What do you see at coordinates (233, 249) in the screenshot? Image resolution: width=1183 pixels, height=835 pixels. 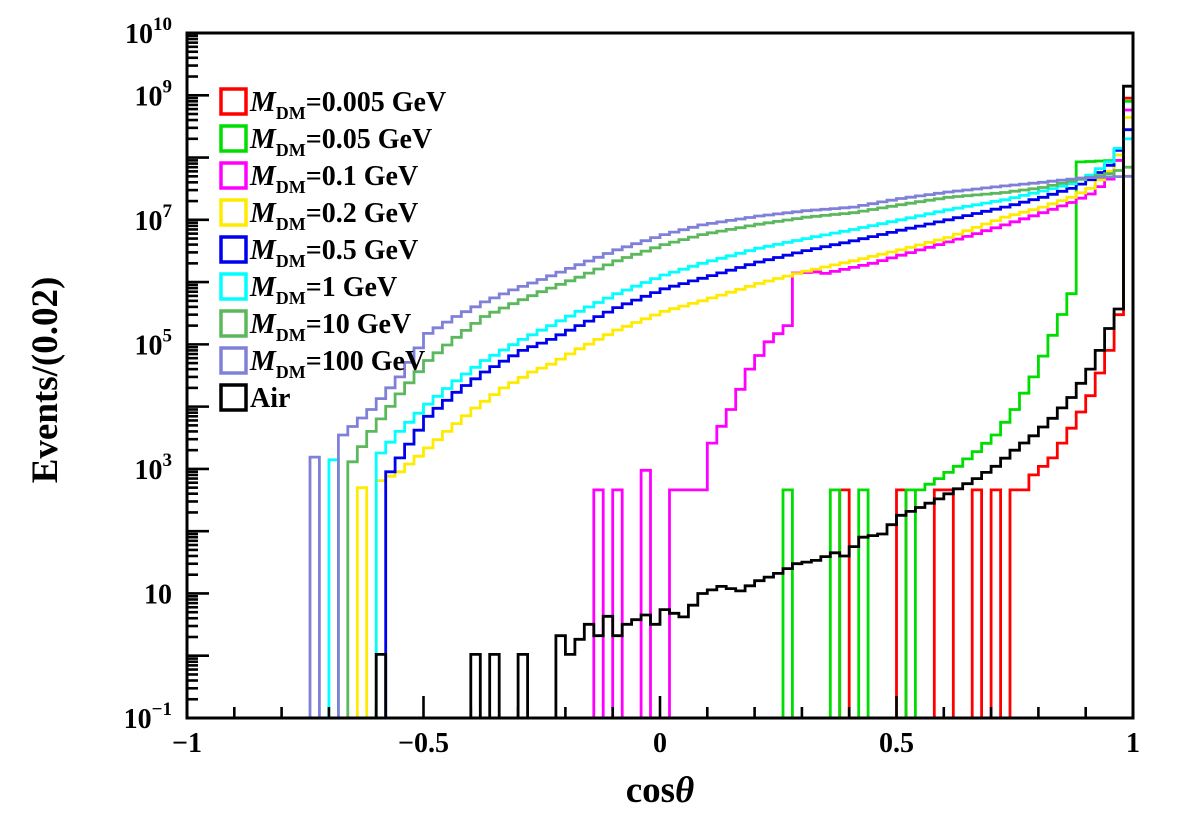 I see `legend-swatch-mdm-0.5-gev` at bounding box center [233, 249].